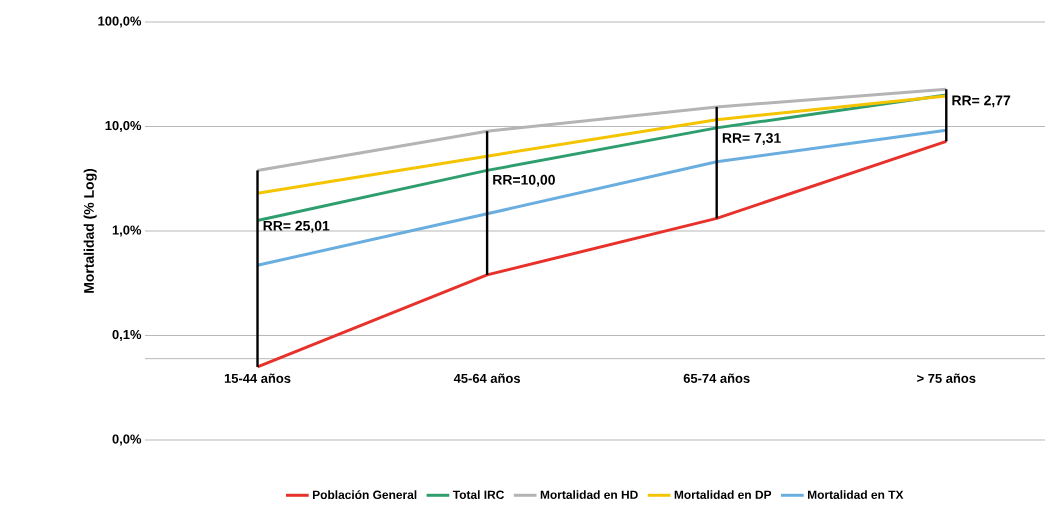 This screenshot has width=1050, height=508. I want to click on y-tick-label: 10,0%, so click(123, 126).